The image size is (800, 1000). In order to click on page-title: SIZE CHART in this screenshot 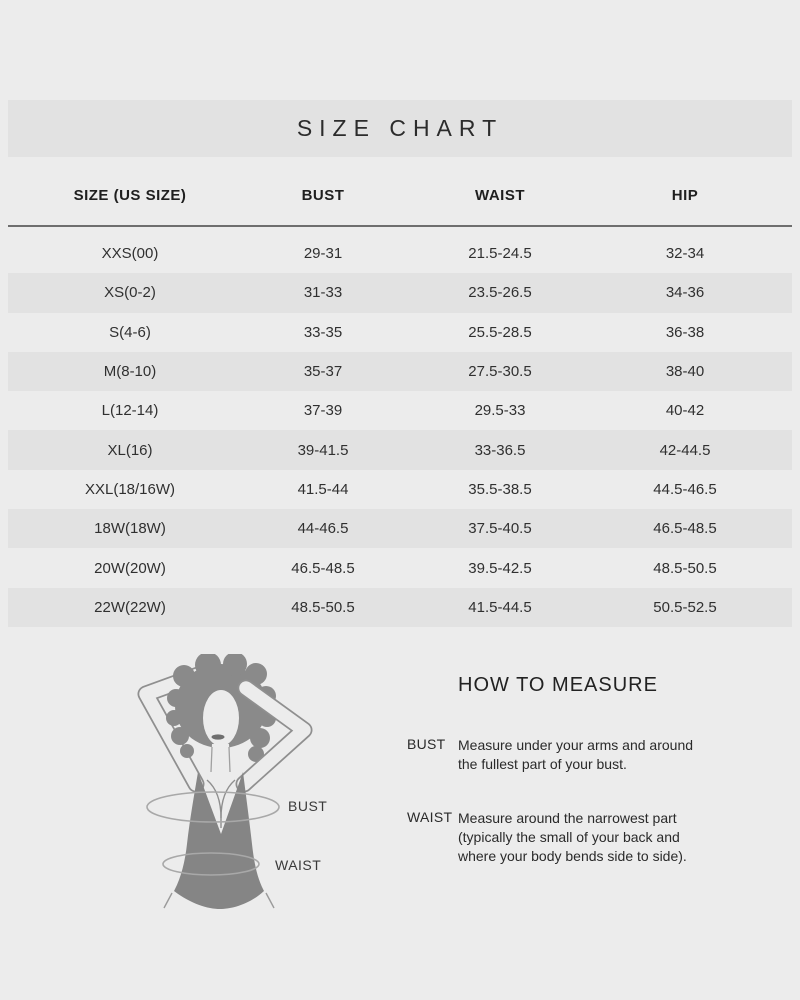, I will do `click(400, 128)`.